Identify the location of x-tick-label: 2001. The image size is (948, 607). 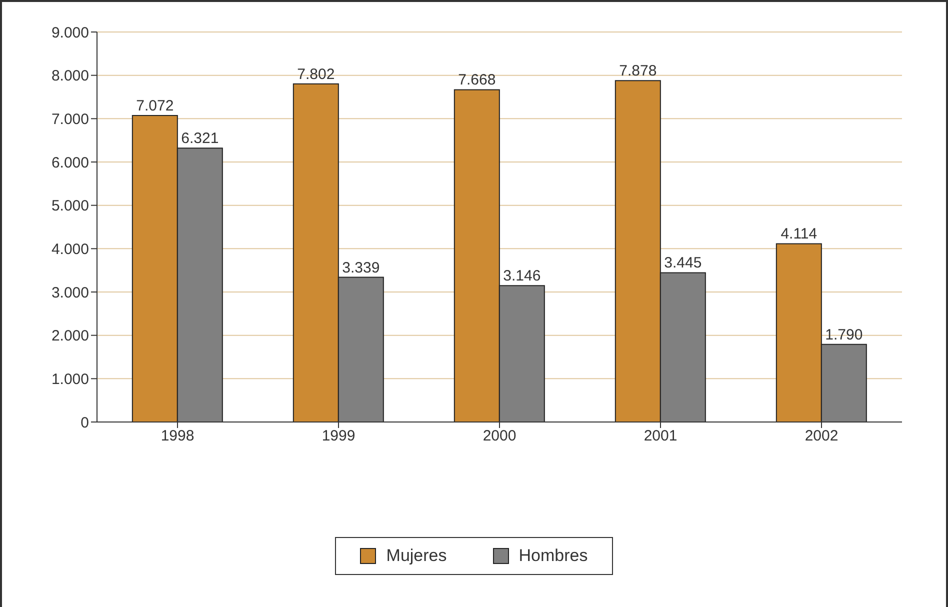
(661, 436).